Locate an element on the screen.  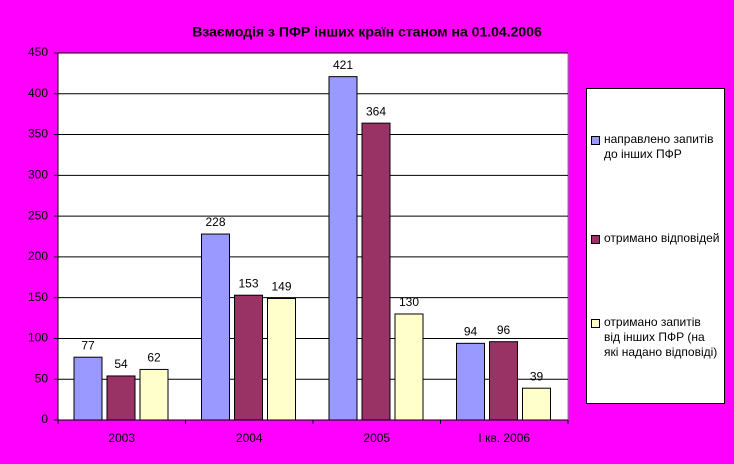
data-label: 96 is located at coordinates (504, 330).